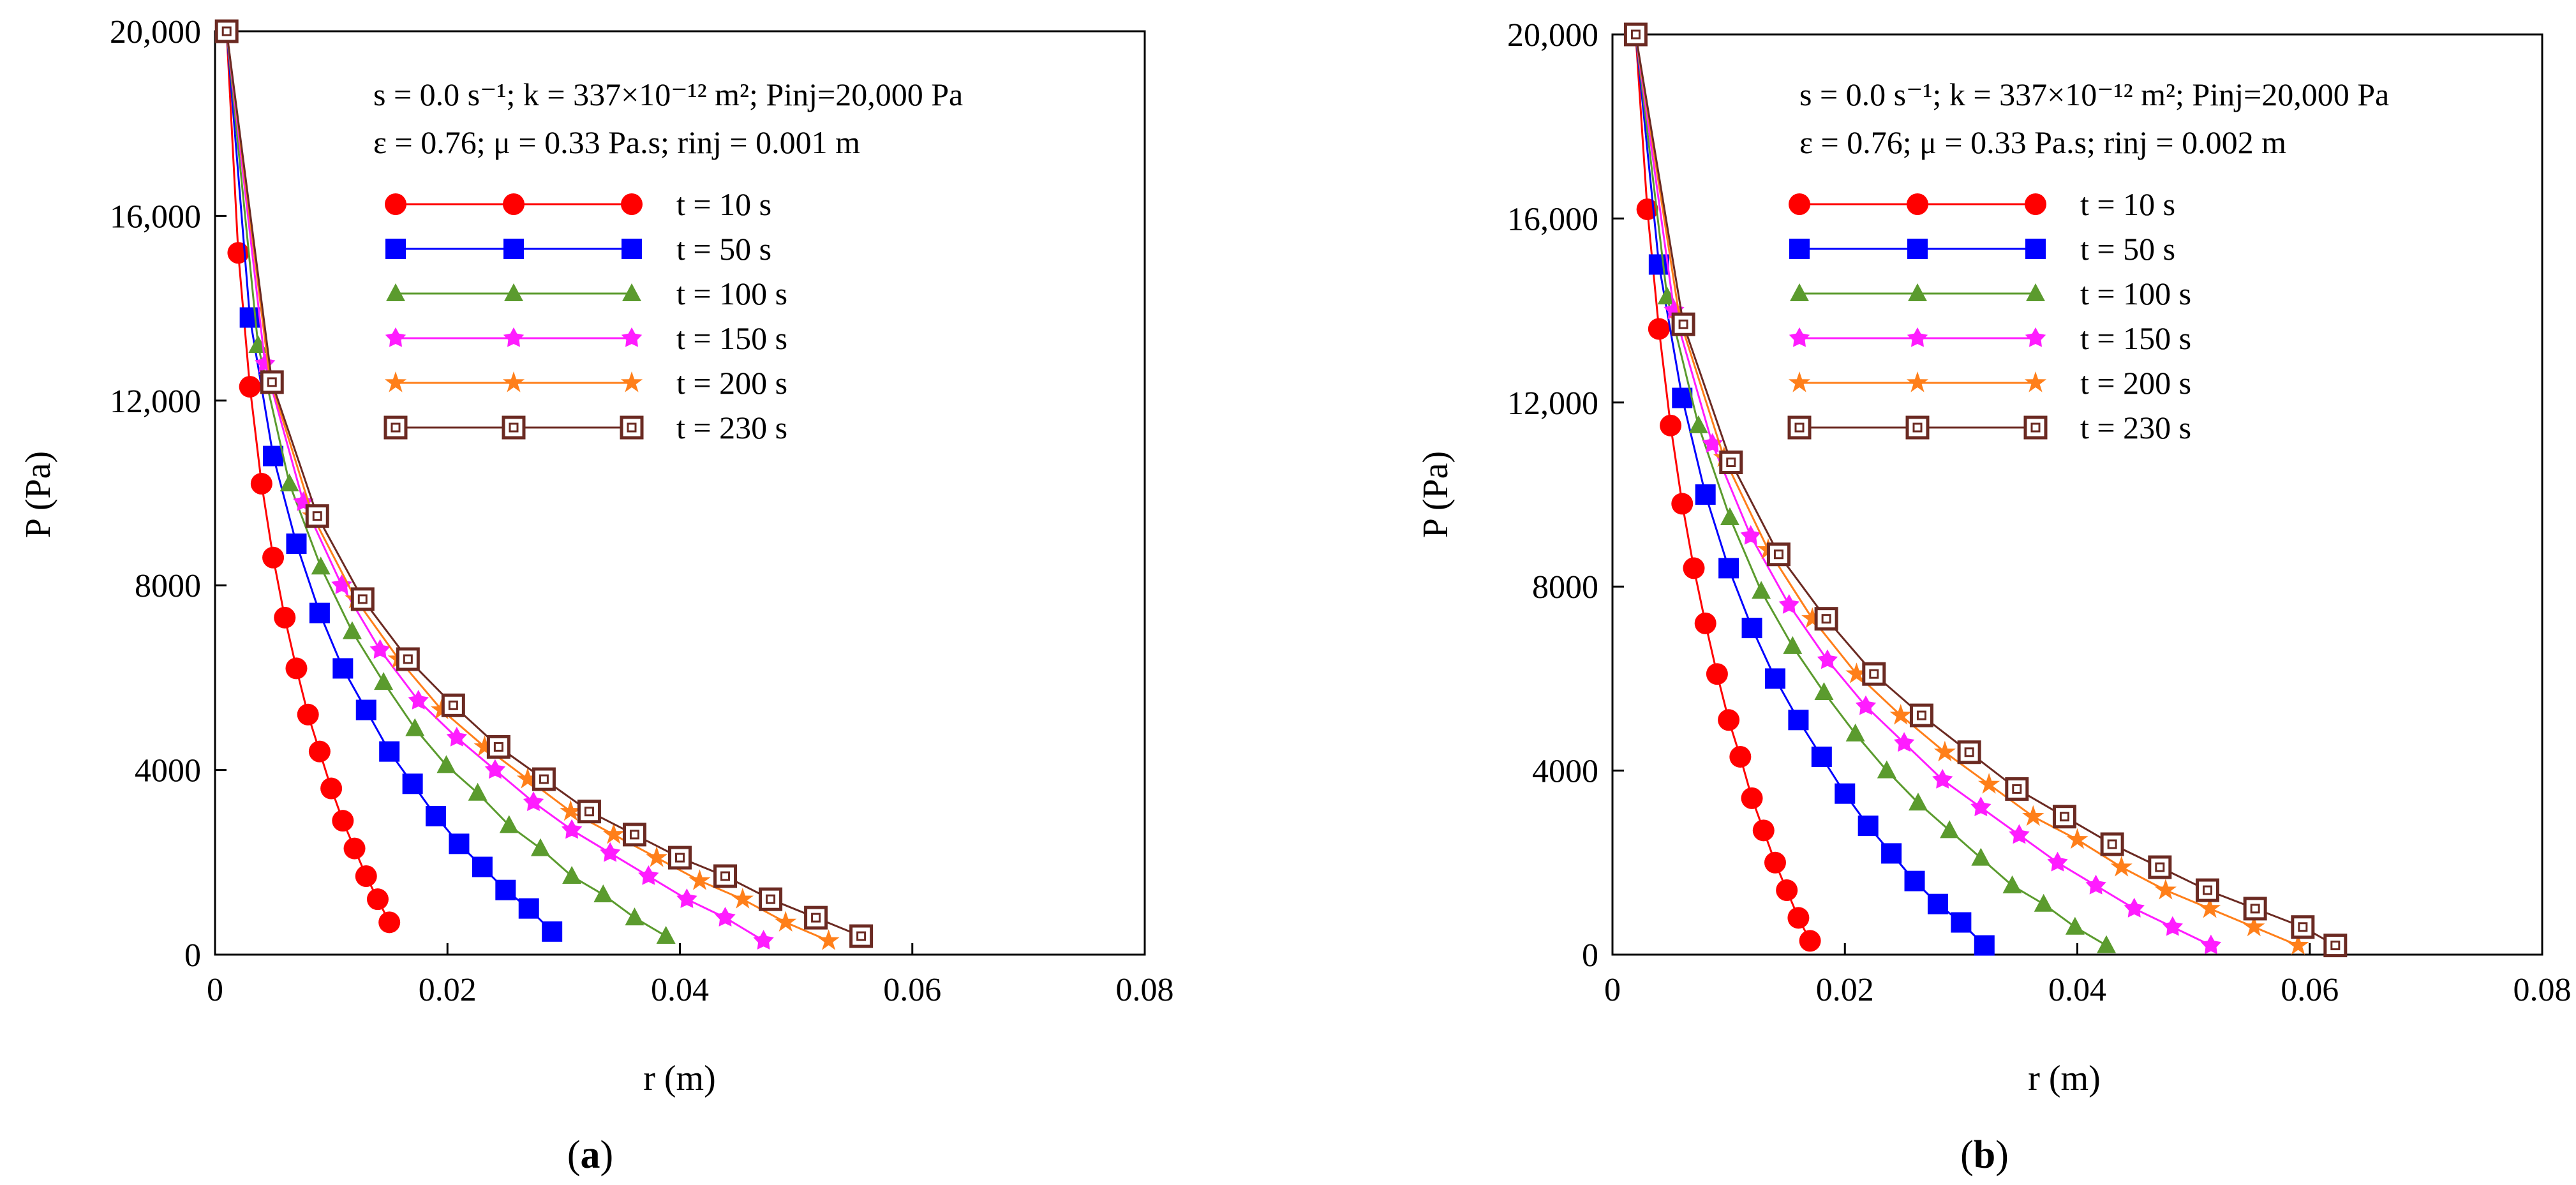 The width and height of the screenshot is (2576, 1185). What do you see at coordinates (731, 427) in the screenshot?
I see `legend-label: t = 230 s` at bounding box center [731, 427].